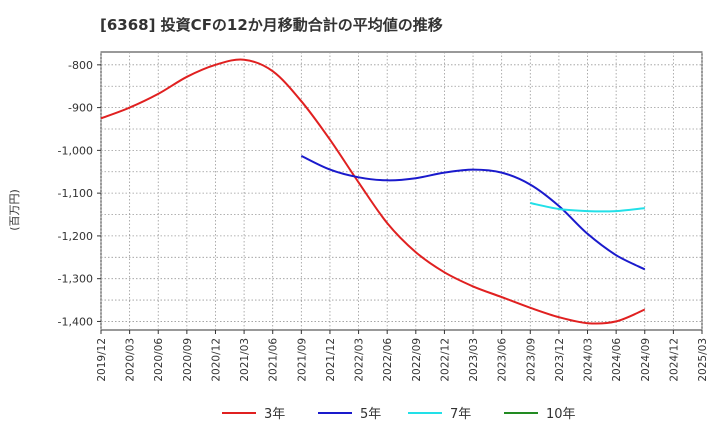  Describe the element at coordinates (703, 360) in the screenshot. I see `x-tick-label: 2025/03` at that location.